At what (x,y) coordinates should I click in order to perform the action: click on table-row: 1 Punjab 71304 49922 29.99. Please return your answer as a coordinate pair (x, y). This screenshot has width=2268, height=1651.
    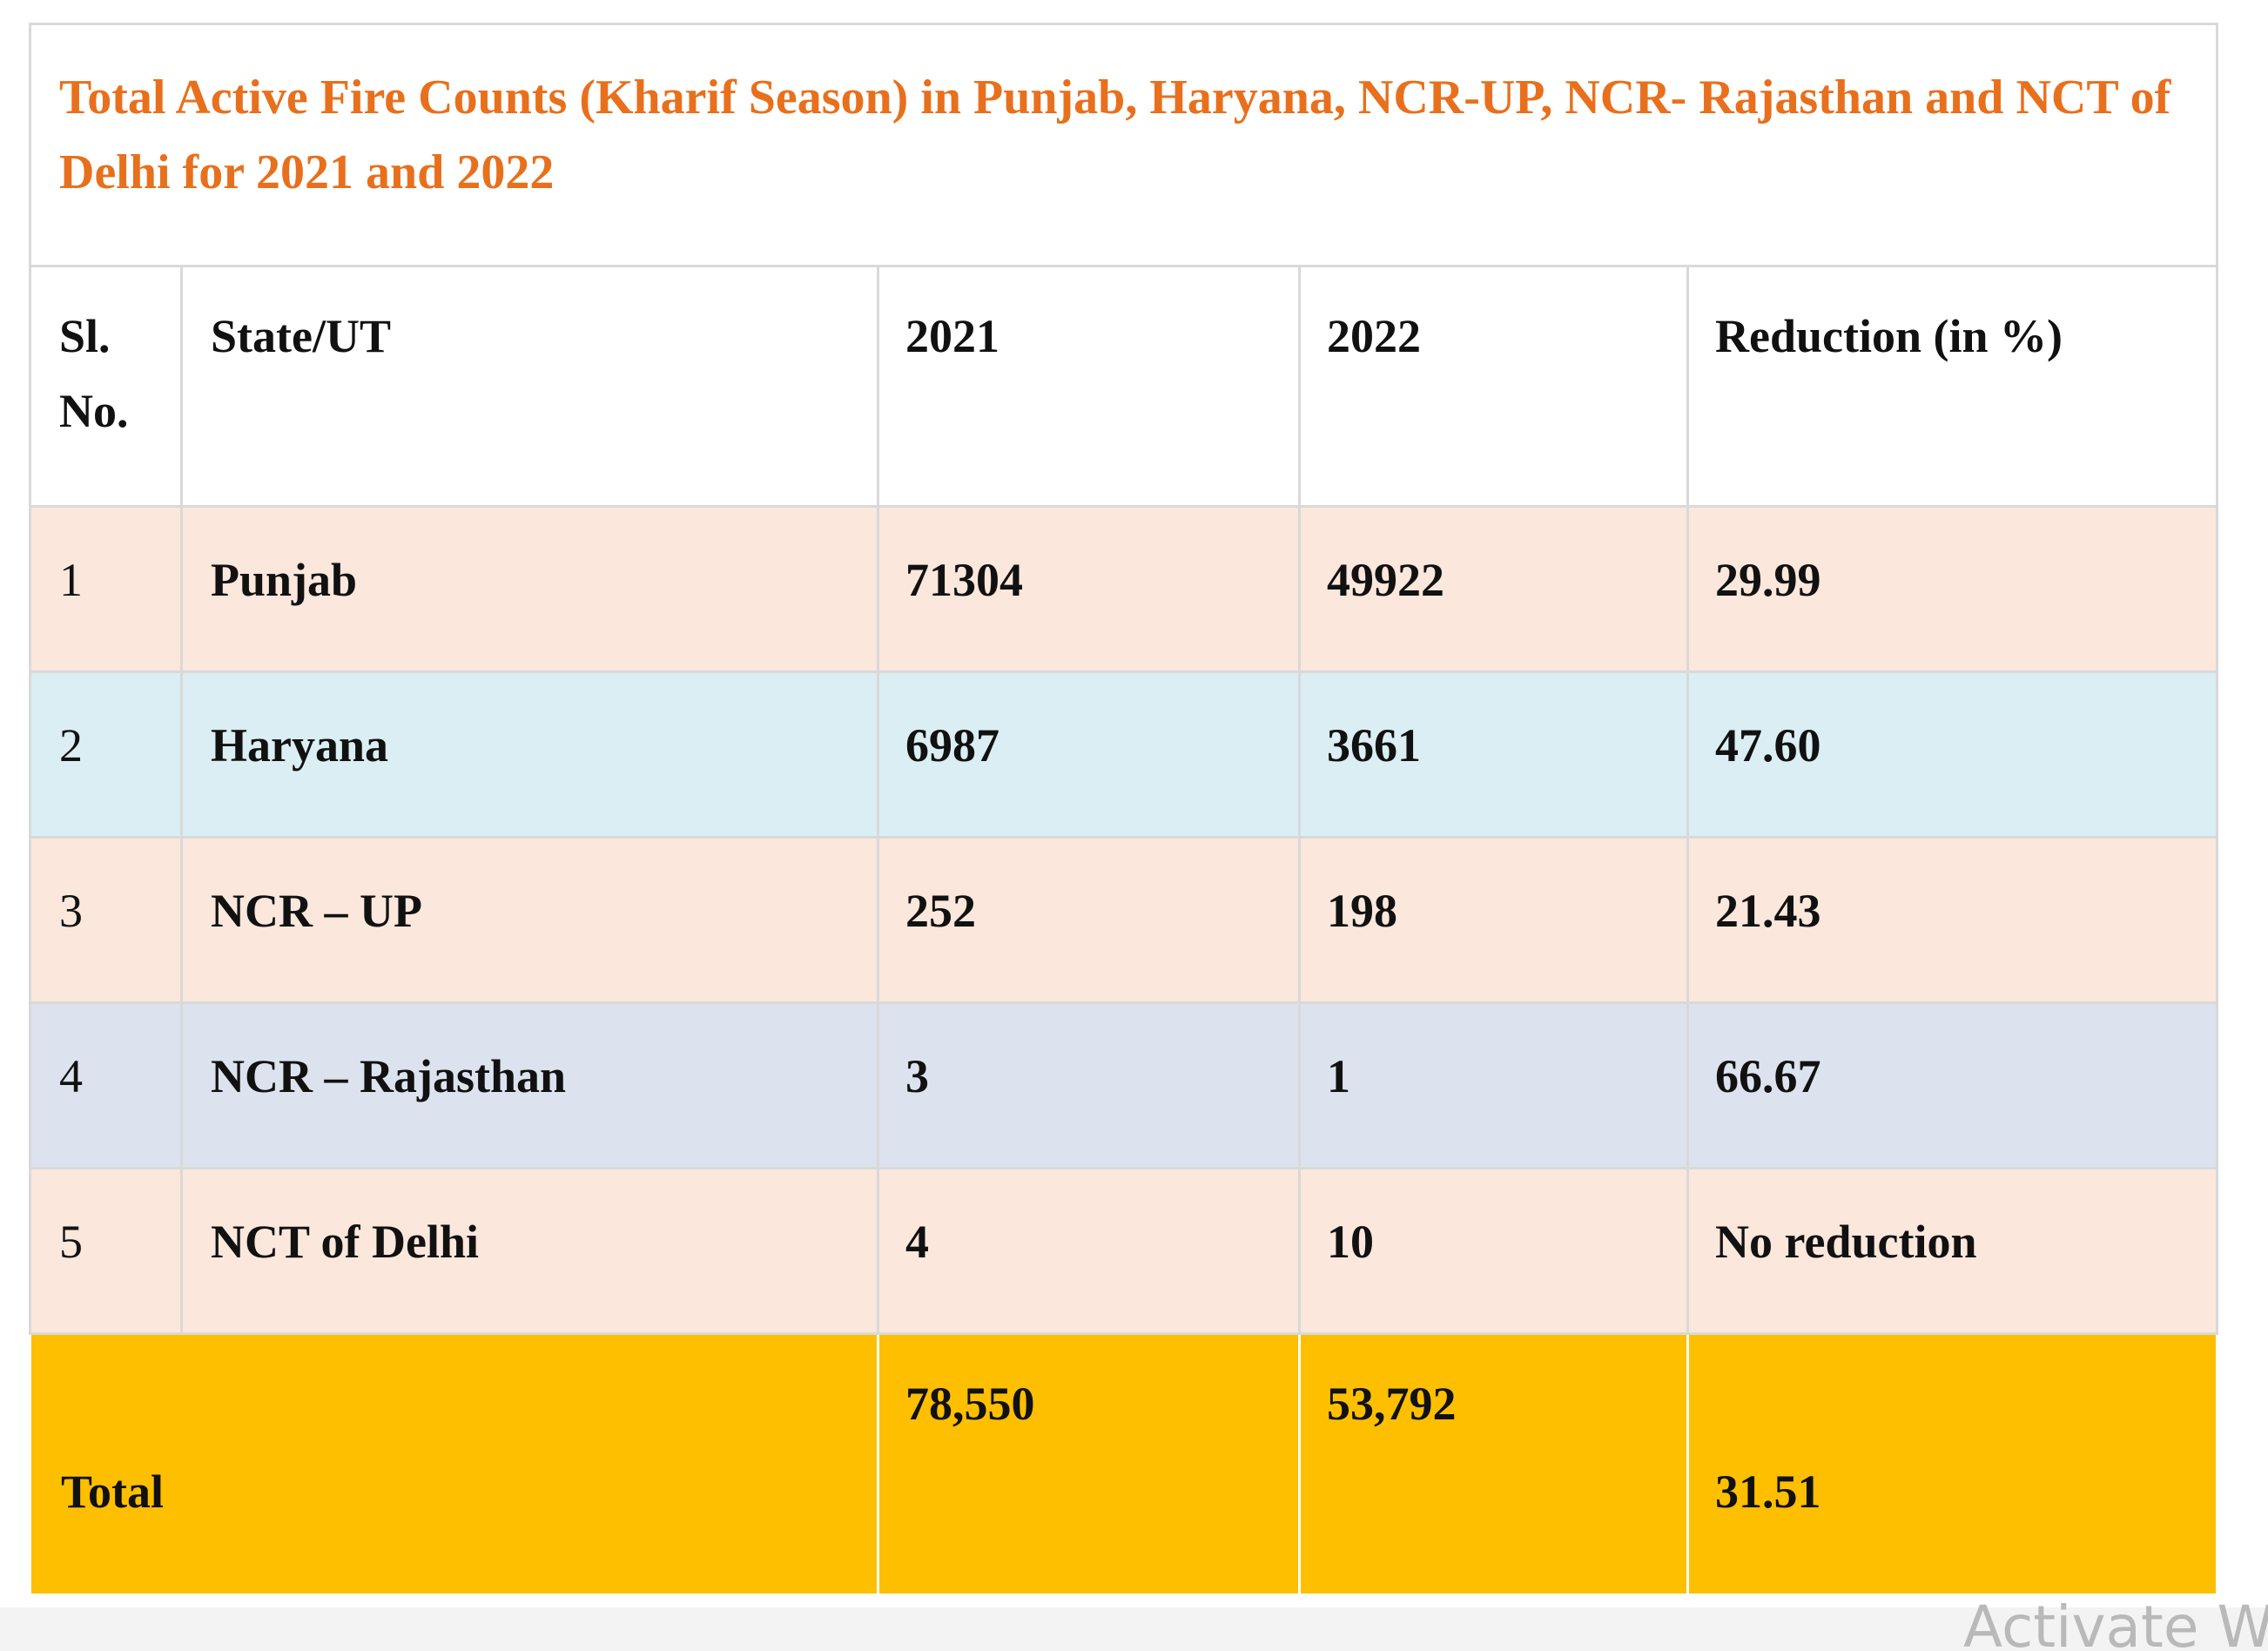
    Looking at the image, I should click on (1124, 589).